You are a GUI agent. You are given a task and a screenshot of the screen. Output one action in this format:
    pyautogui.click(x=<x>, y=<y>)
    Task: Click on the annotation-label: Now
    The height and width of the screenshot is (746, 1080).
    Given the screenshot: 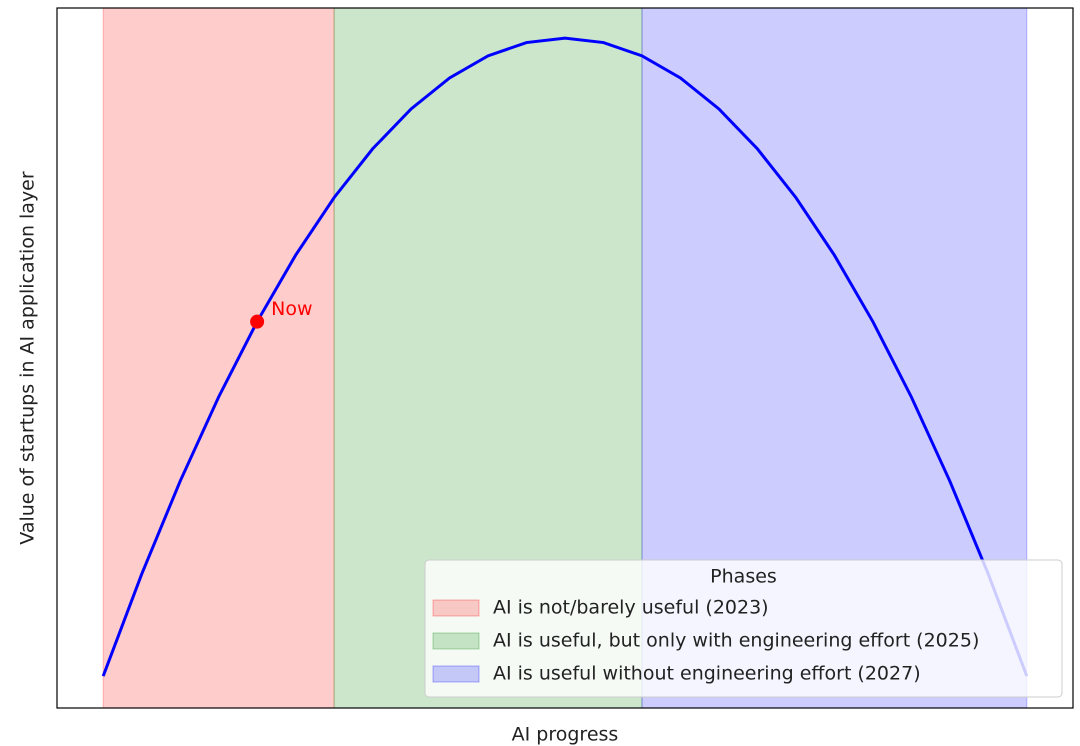 What is the action you would take?
    pyautogui.click(x=291, y=309)
    